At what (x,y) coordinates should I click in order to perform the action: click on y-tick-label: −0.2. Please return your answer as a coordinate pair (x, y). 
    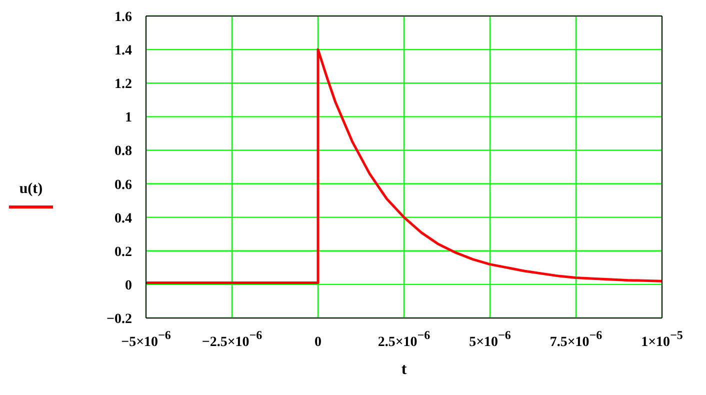
    Looking at the image, I should click on (119, 319).